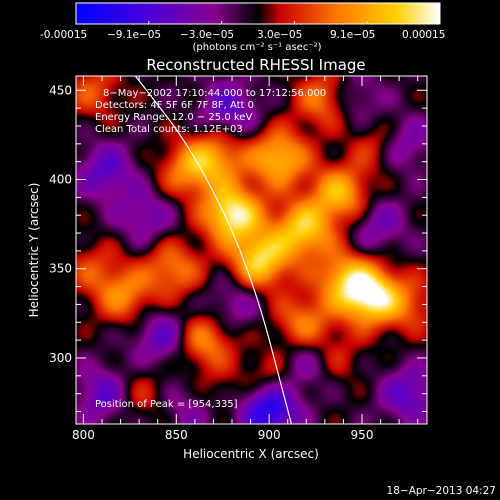  What do you see at coordinates (441, 491) in the screenshot?
I see `timestamp: 18−Apr−2013 04:27` at bounding box center [441, 491].